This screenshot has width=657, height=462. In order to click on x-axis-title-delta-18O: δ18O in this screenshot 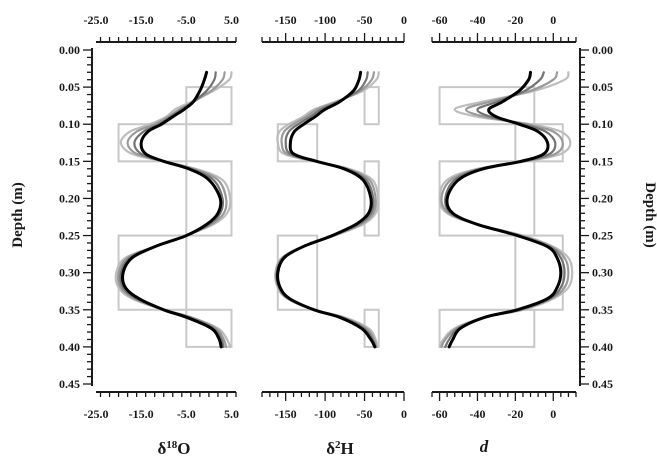, I will do `click(173, 448)`.